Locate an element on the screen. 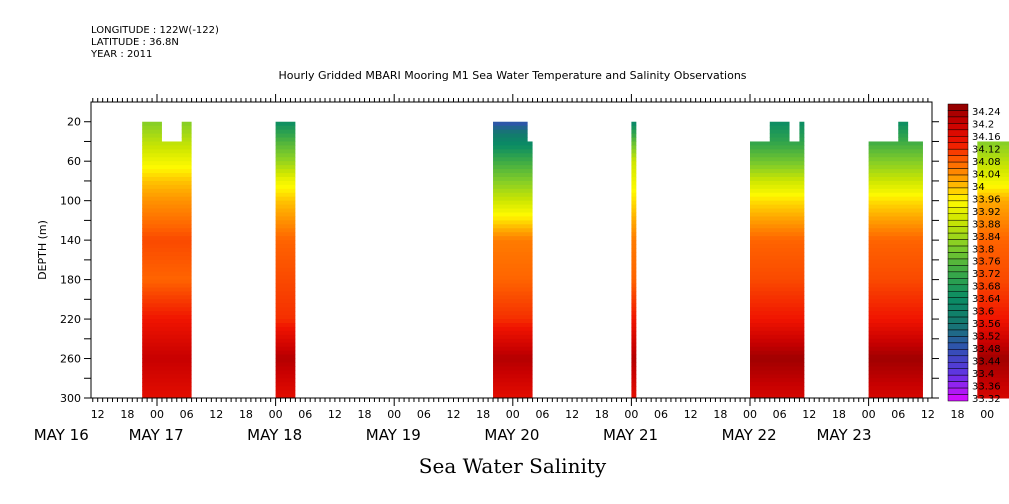 This screenshot has width=1009, height=504. x-hour-label: 00 is located at coordinates (750, 414).